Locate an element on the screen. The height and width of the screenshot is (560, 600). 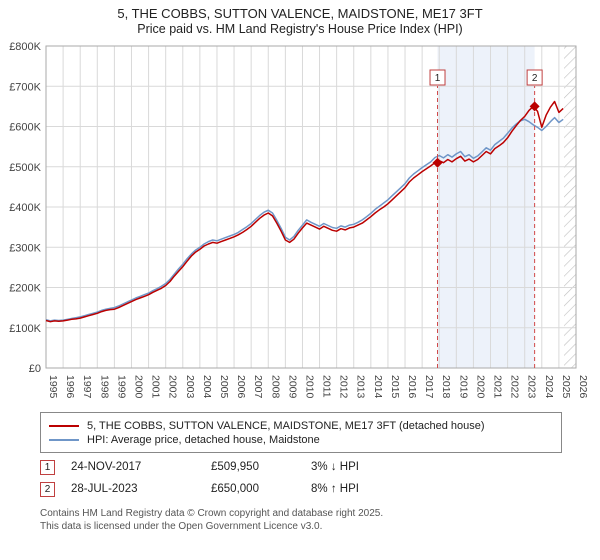
sale-2-date: 28-JUL-2023 is located at coordinates (104, 489).